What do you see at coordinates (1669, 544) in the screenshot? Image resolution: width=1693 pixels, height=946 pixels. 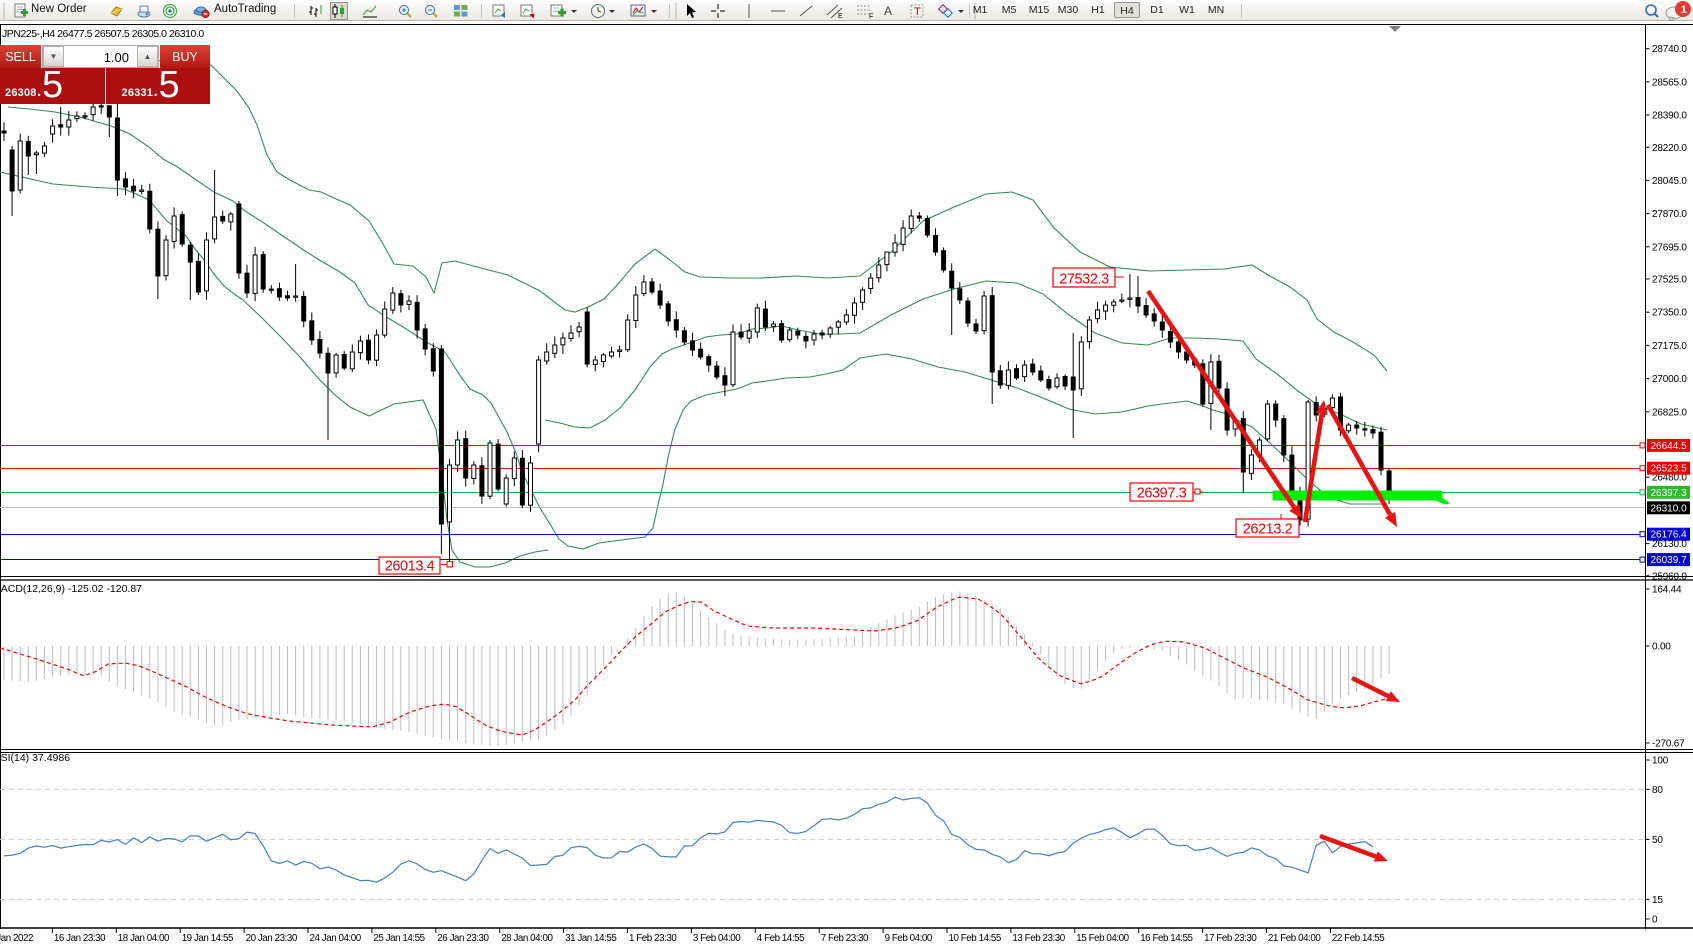 I see `svg-text: 26130.0` at bounding box center [1669, 544].